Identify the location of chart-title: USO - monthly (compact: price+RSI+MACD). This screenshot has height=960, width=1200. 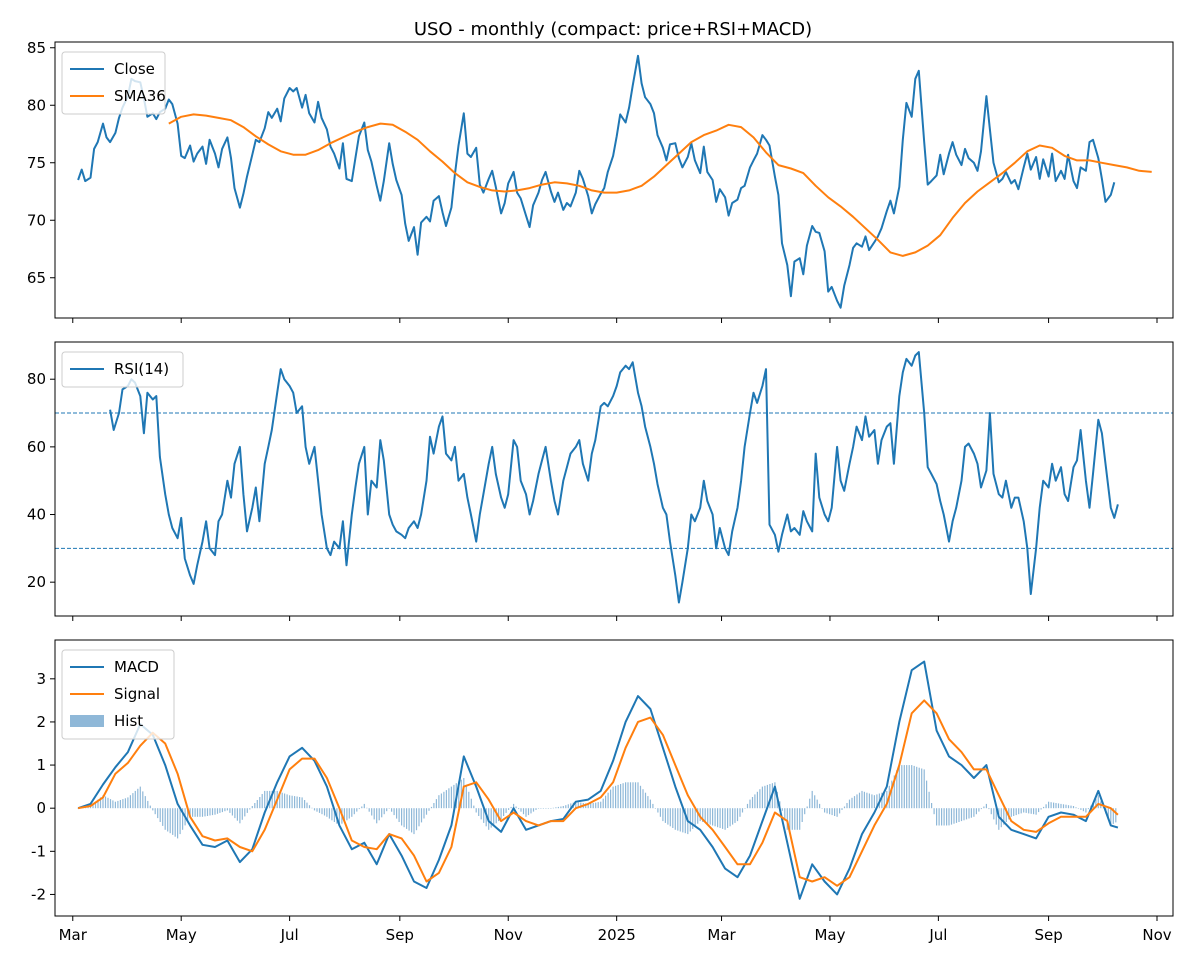
(613, 29).